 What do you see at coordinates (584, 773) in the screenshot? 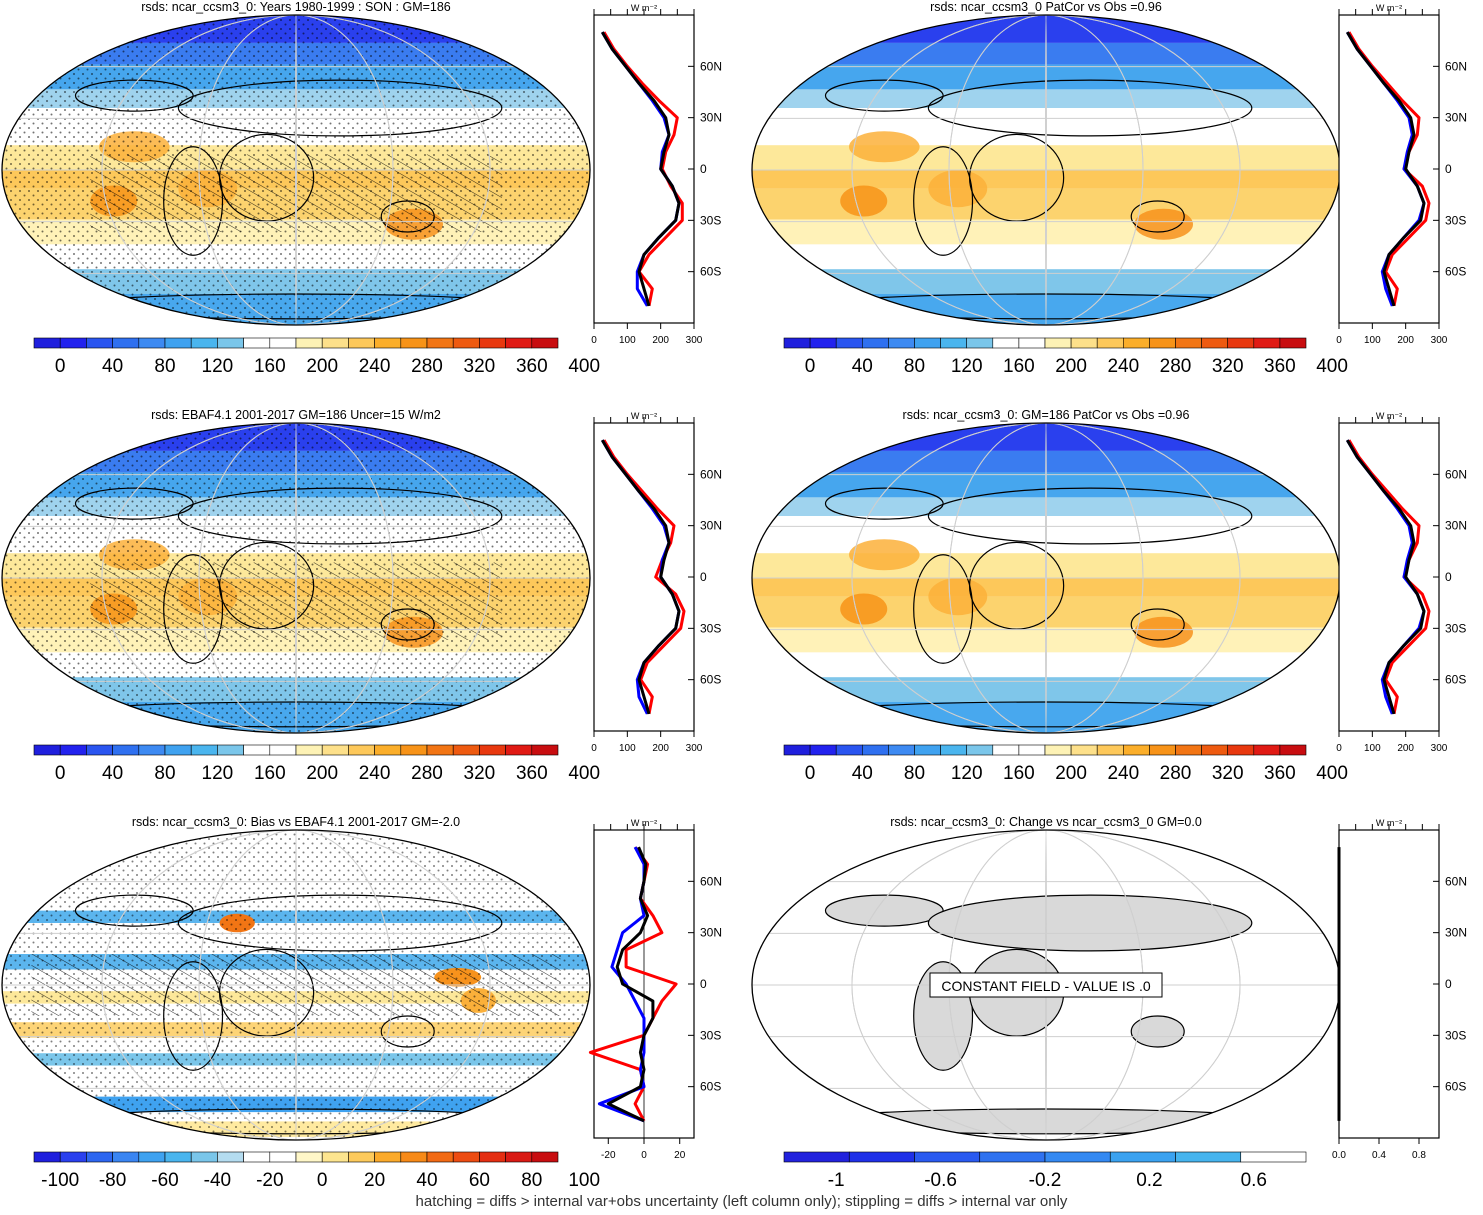
I see `colorbar-label: 400` at bounding box center [584, 773].